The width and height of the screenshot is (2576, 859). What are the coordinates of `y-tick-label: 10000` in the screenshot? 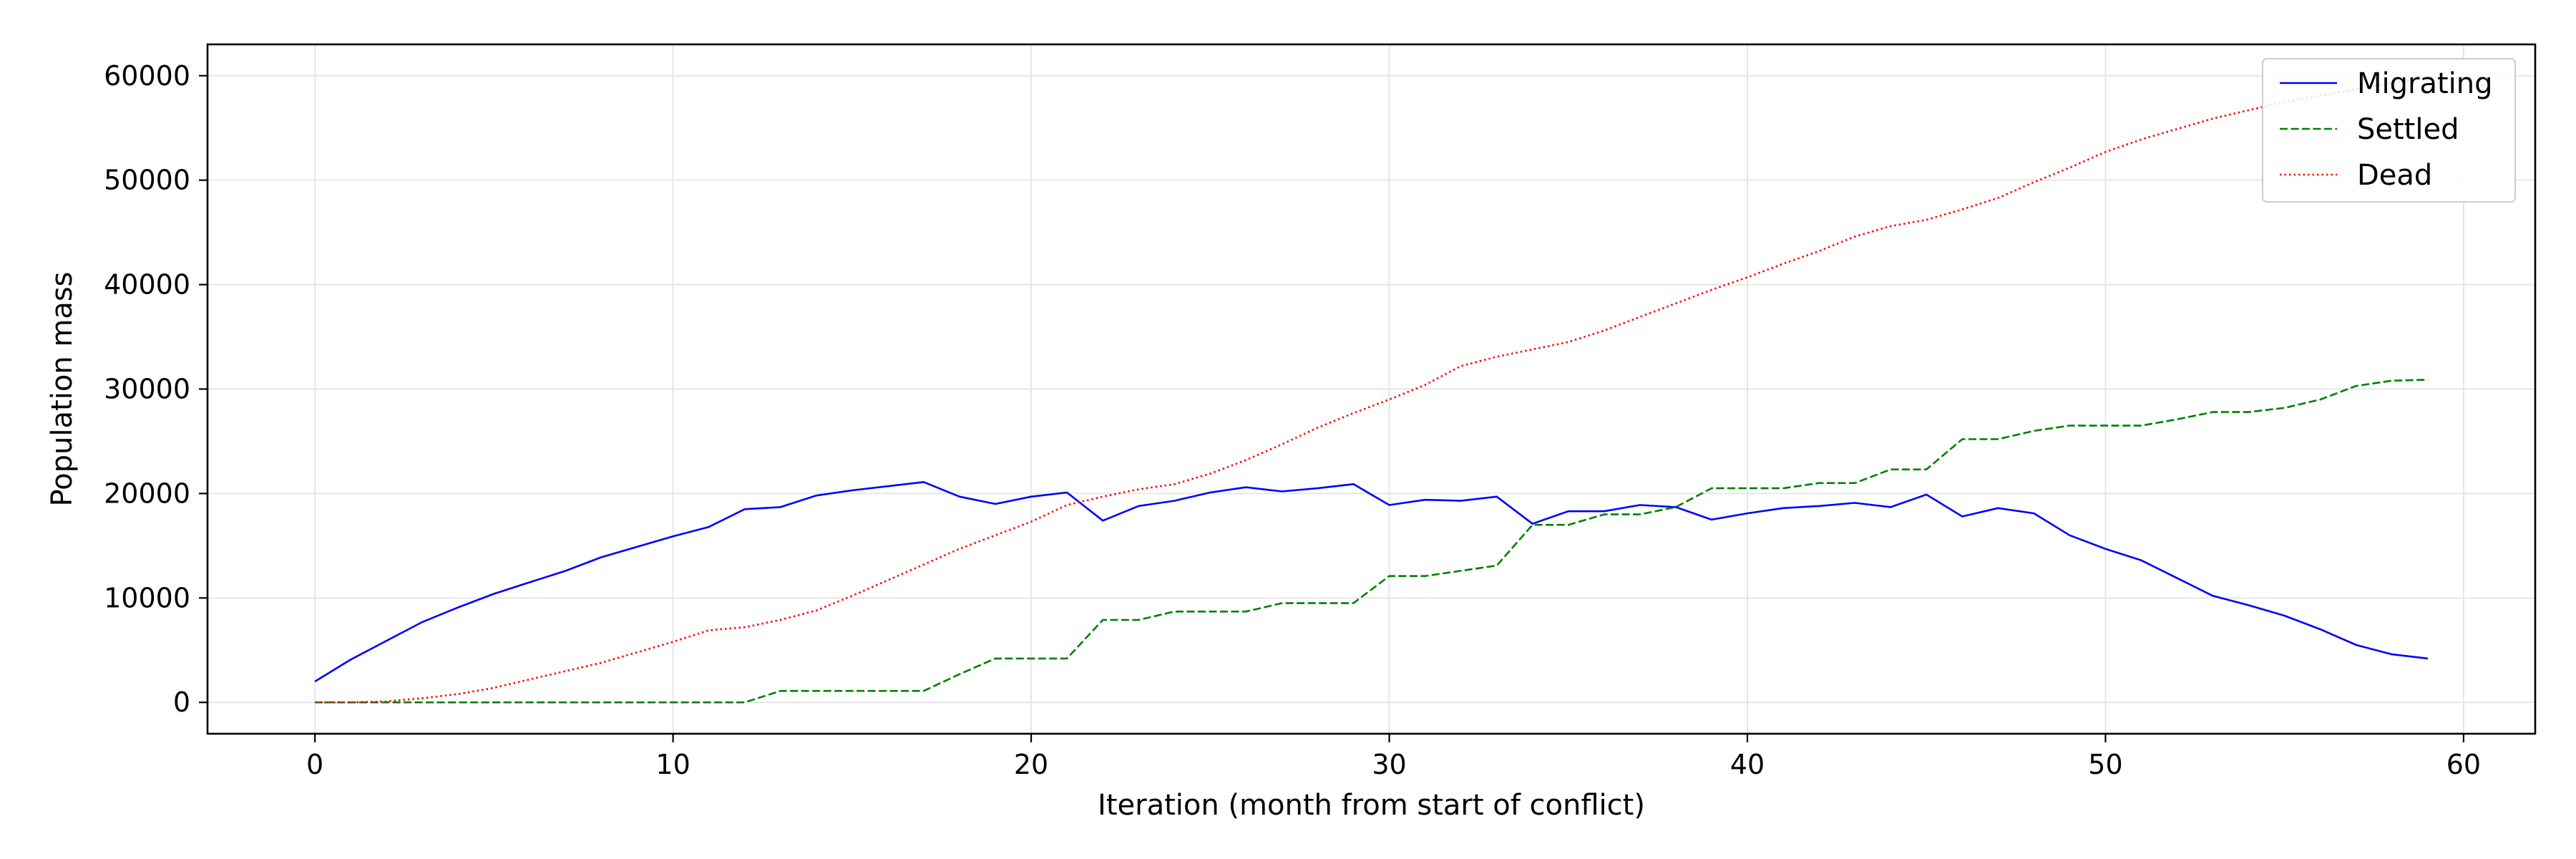 It's located at (147, 597).